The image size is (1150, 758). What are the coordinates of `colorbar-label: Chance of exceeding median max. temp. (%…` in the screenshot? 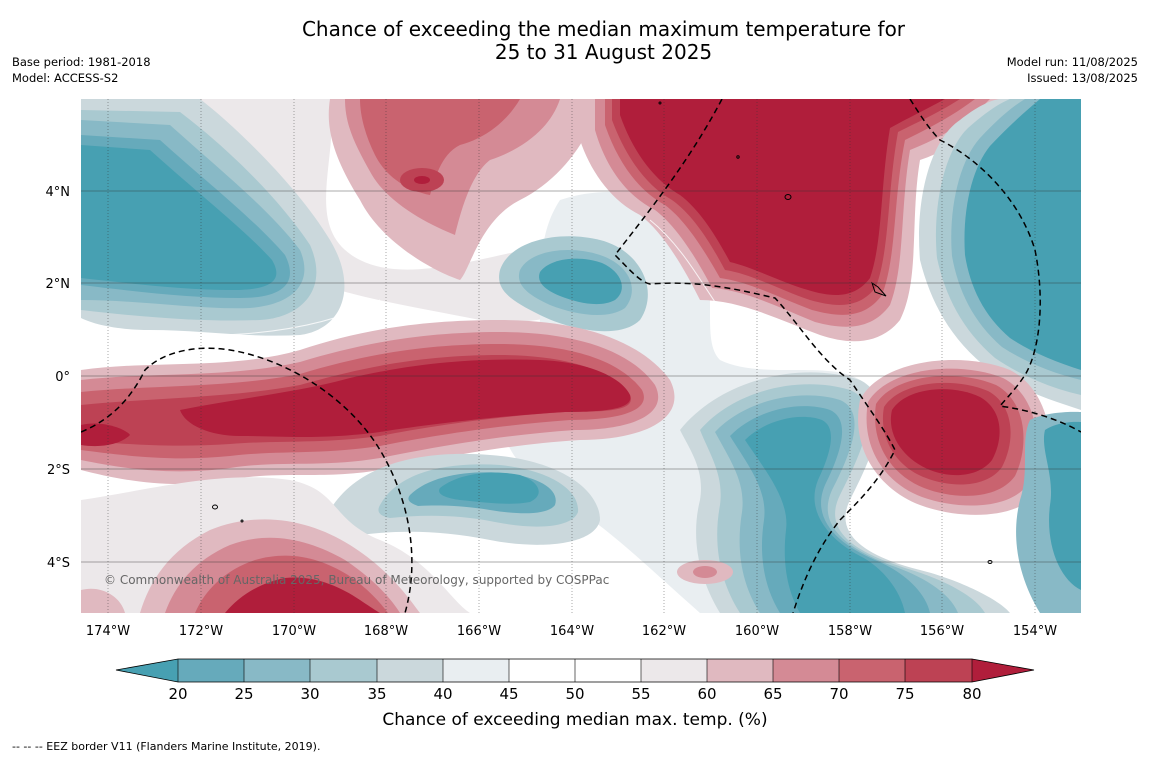 It's located at (575, 720).